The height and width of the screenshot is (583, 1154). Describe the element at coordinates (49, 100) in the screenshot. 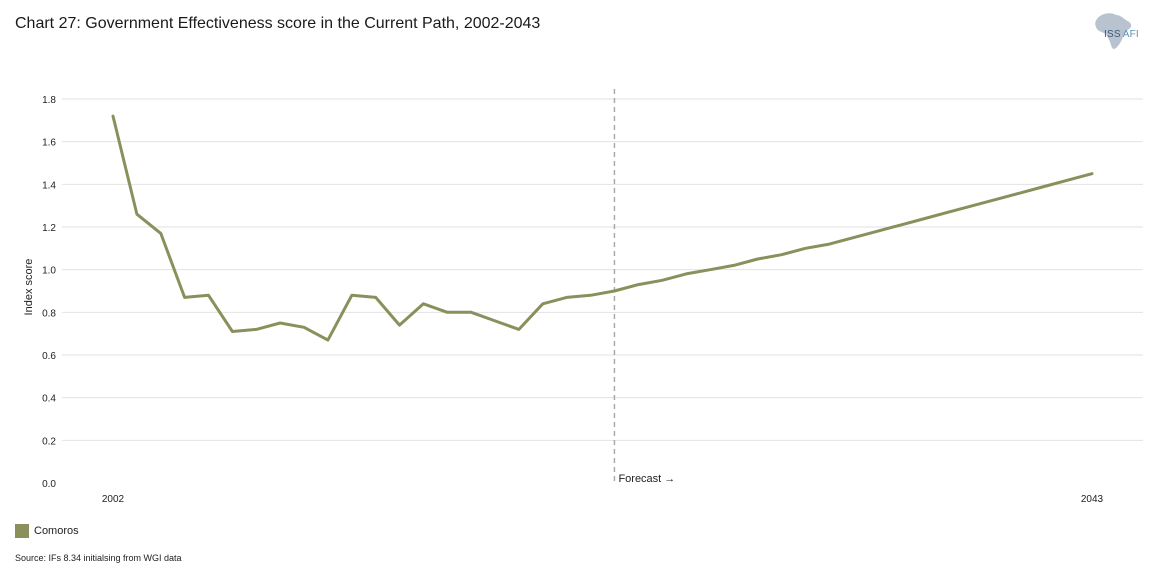

I see `y-tick-label: 1.8` at that location.